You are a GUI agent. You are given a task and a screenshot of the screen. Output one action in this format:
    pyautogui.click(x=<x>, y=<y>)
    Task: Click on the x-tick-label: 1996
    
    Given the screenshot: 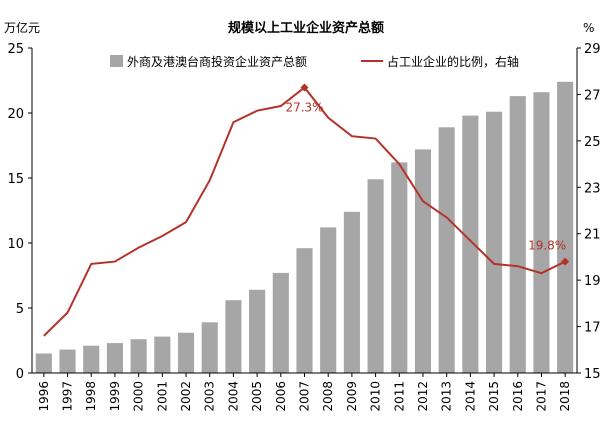 What is the action you would take?
    pyautogui.click(x=44, y=396)
    